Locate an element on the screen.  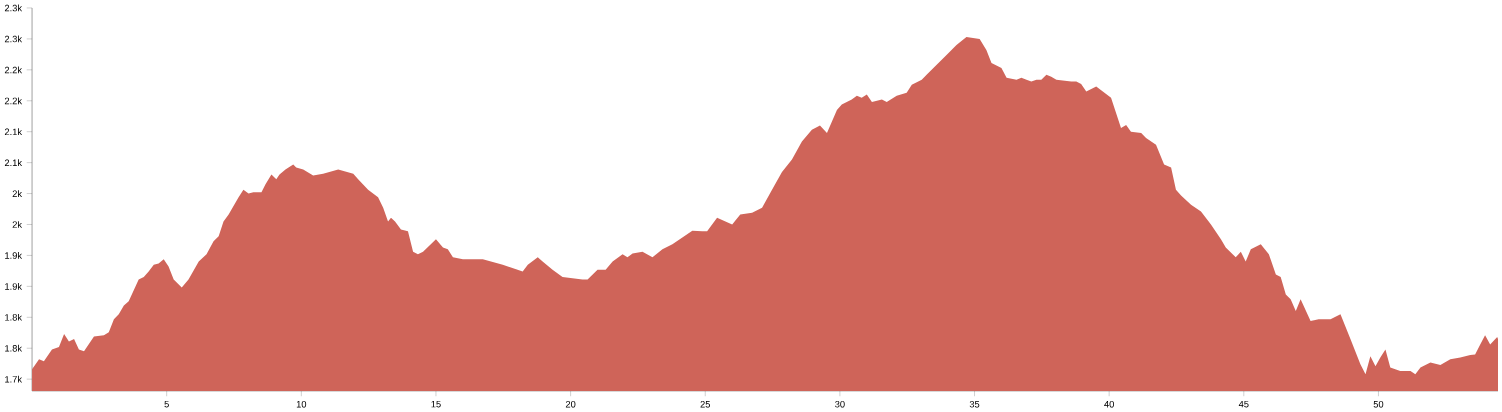
x-tick-label: 15 is located at coordinates (436, 404).